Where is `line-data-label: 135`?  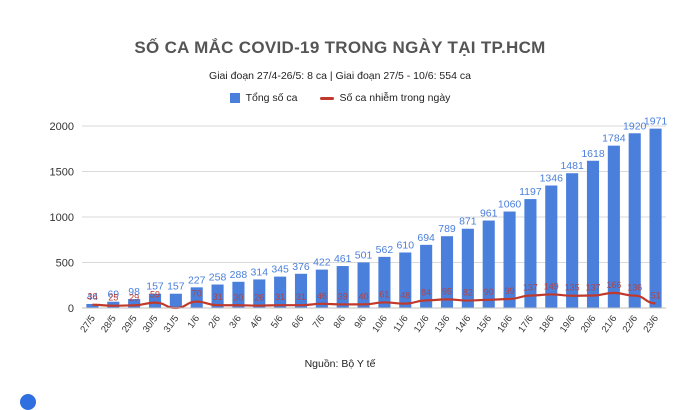 line-data-label: 135 is located at coordinates (572, 288).